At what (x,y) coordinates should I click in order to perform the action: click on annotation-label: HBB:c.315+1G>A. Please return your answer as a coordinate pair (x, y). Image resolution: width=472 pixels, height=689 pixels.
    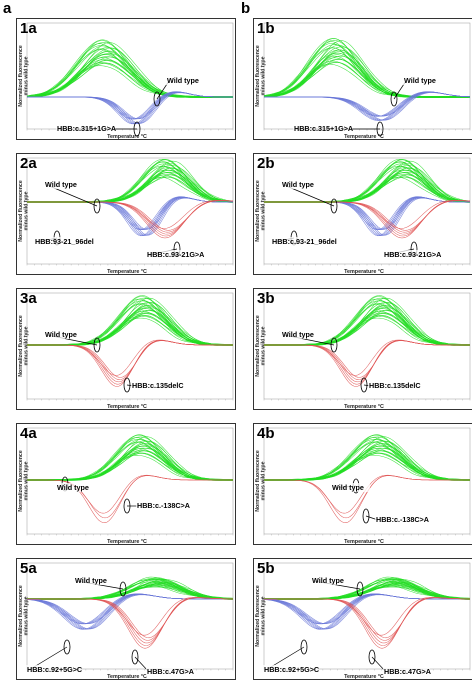
    Looking at the image, I should click on (323, 128).